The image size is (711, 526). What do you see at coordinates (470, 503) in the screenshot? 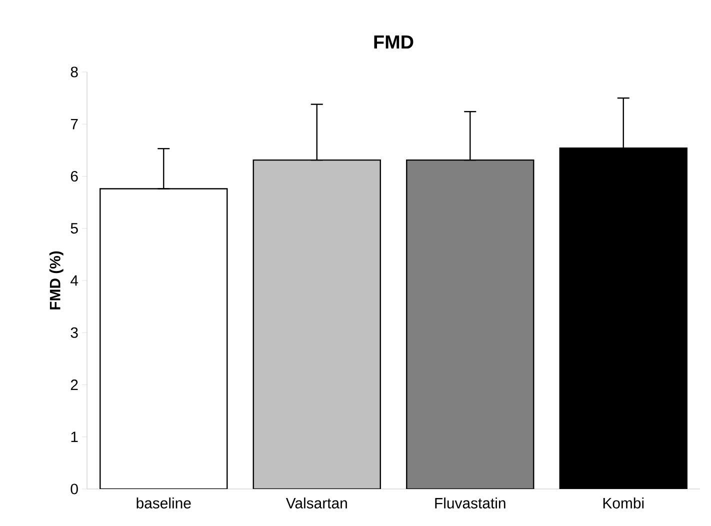
I see `x-tick-label: Fluvastatin` at bounding box center [470, 503].